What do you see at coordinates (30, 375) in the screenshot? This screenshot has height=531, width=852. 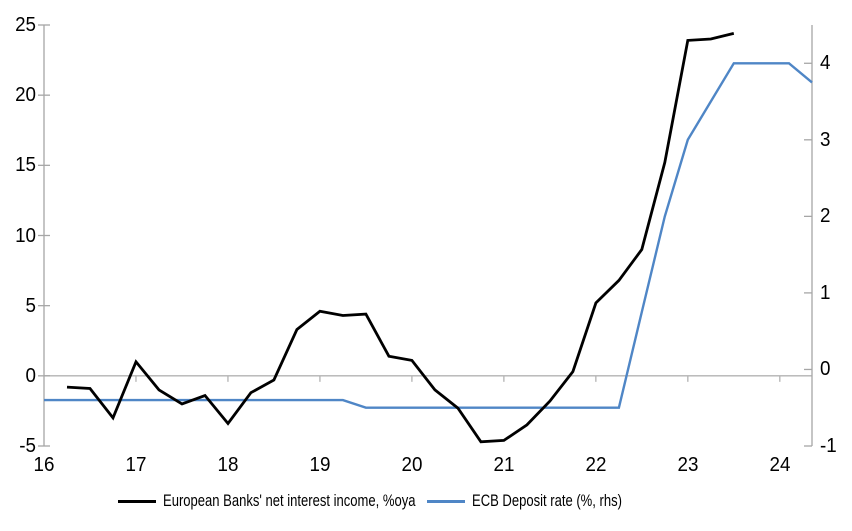 I see `left-axis-tick-label: 0` at bounding box center [30, 375].